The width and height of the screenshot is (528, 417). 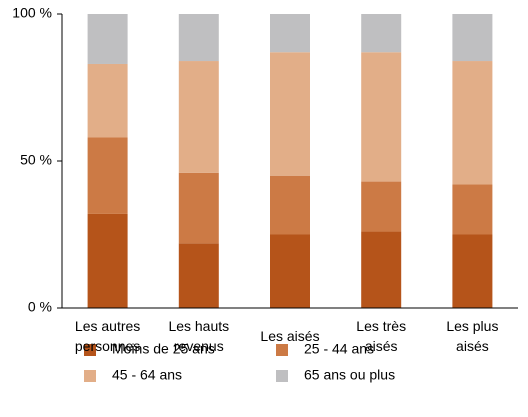 What do you see at coordinates (349, 375) in the screenshot?
I see `legend-label: 65 ans ou plus` at bounding box center [349, 375].